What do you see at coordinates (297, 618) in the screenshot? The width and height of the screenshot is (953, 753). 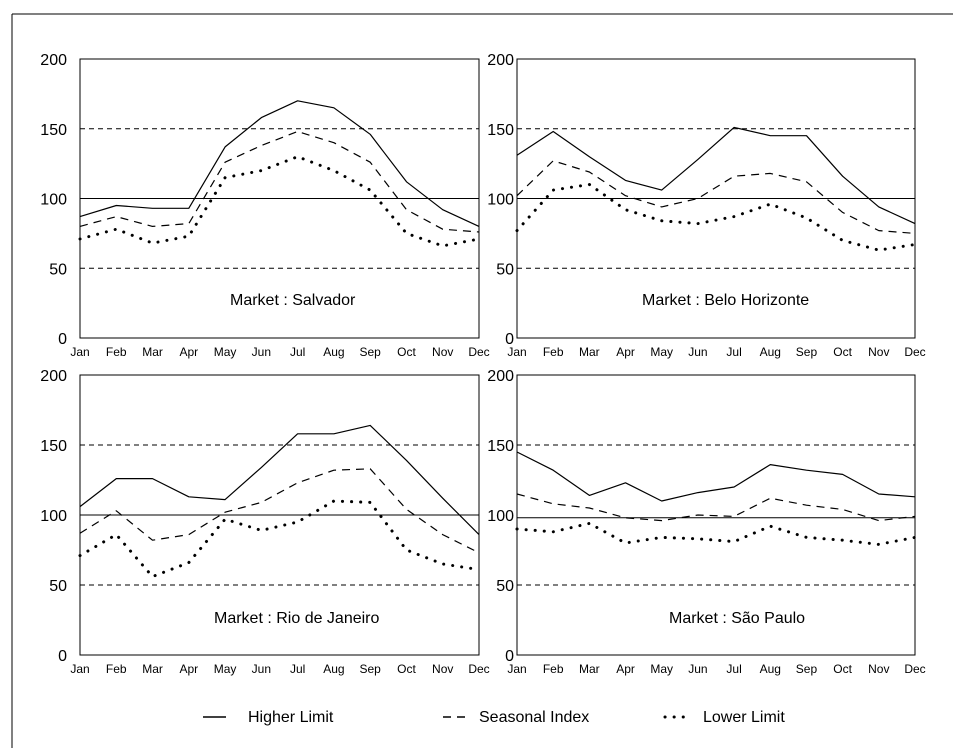 I see `market-label: Market : Rio de Janeiro` at bounding box center [297, 618].